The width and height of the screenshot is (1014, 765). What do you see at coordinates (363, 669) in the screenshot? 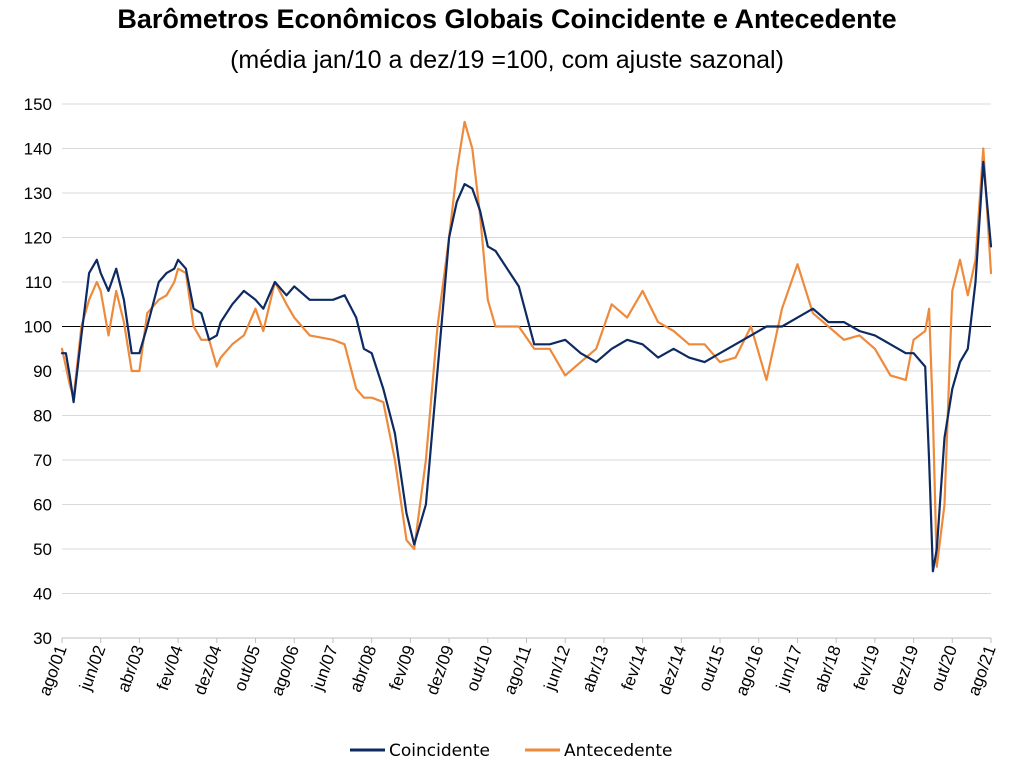
I see `x-tick-label: abr/08` at bounding box center [363, 669].